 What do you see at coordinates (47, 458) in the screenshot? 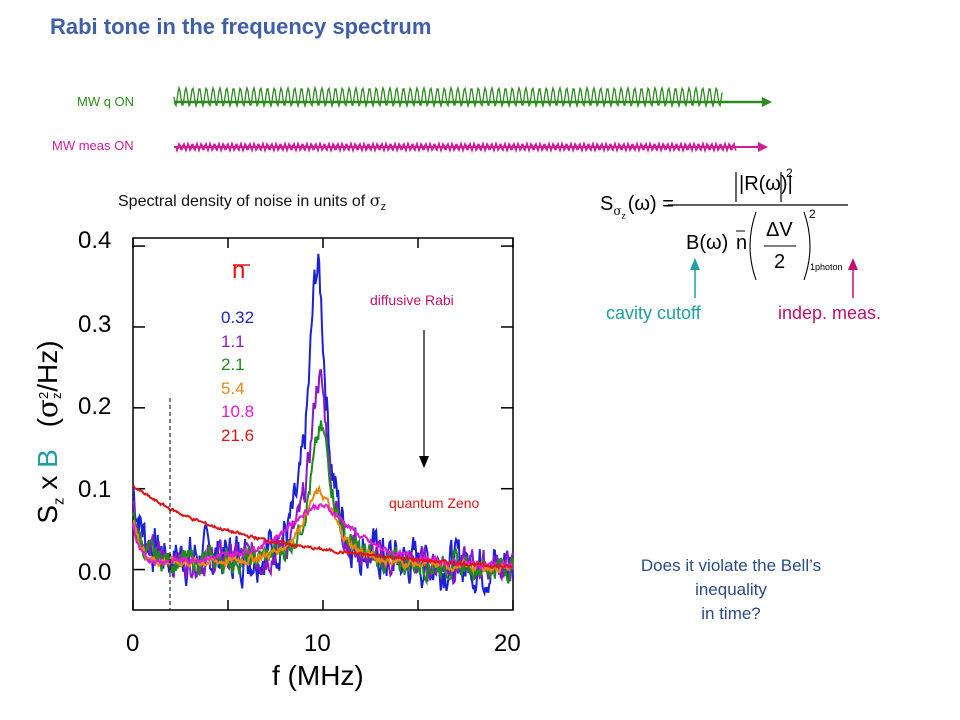
I see `ylabel-b: B` at bounding box center [47, 458].